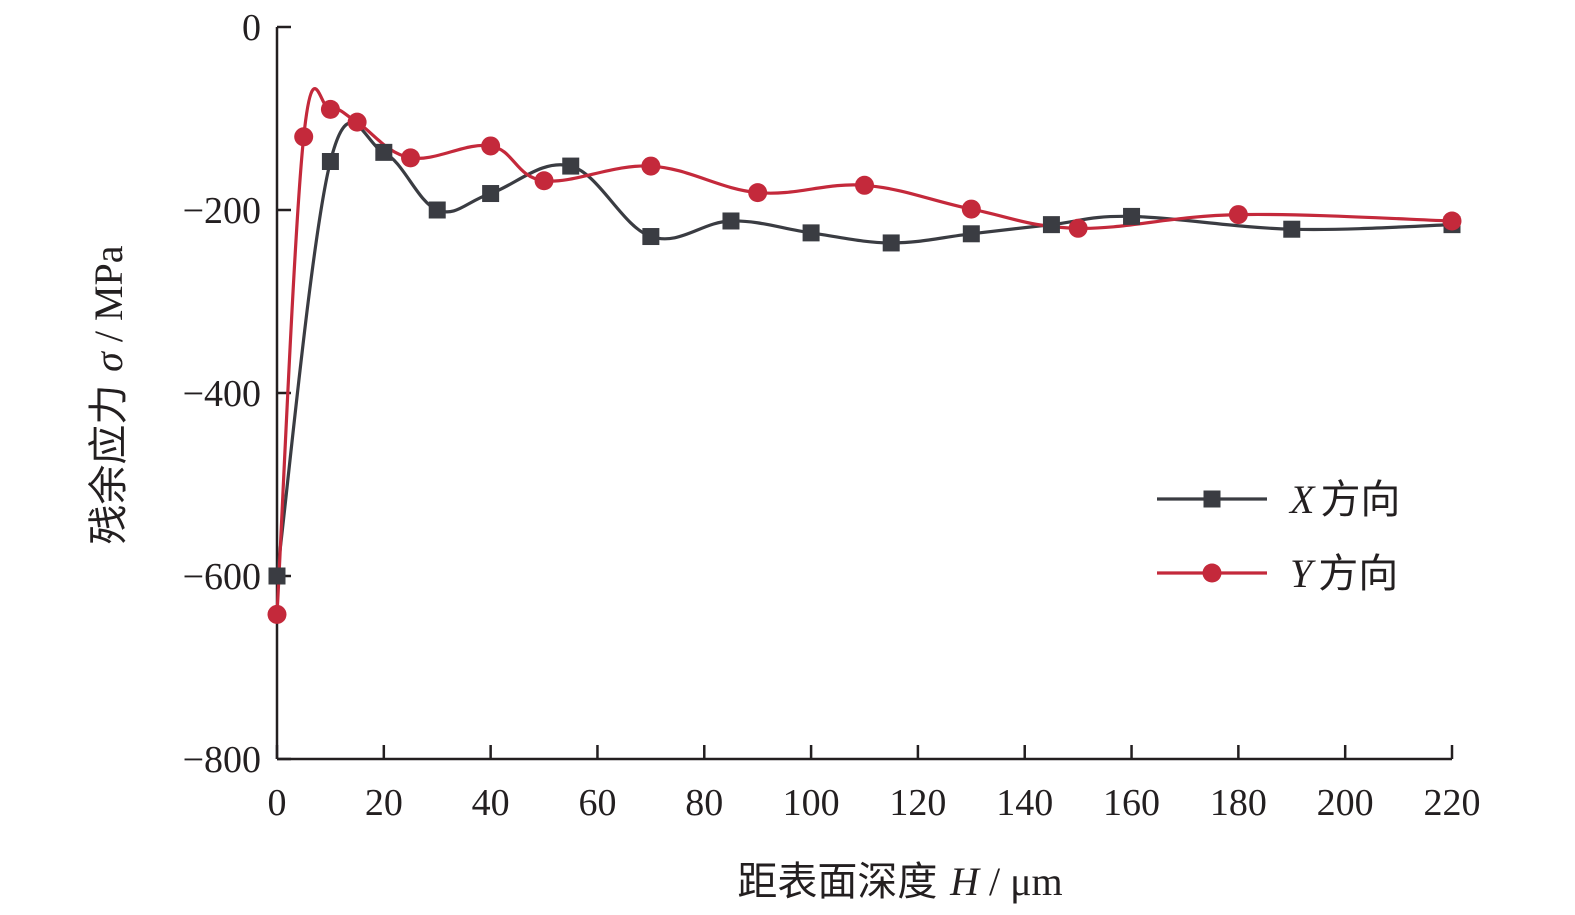 The image size is (1575, 915). I want to click on y-tick-label: −400, so click(222, 394).